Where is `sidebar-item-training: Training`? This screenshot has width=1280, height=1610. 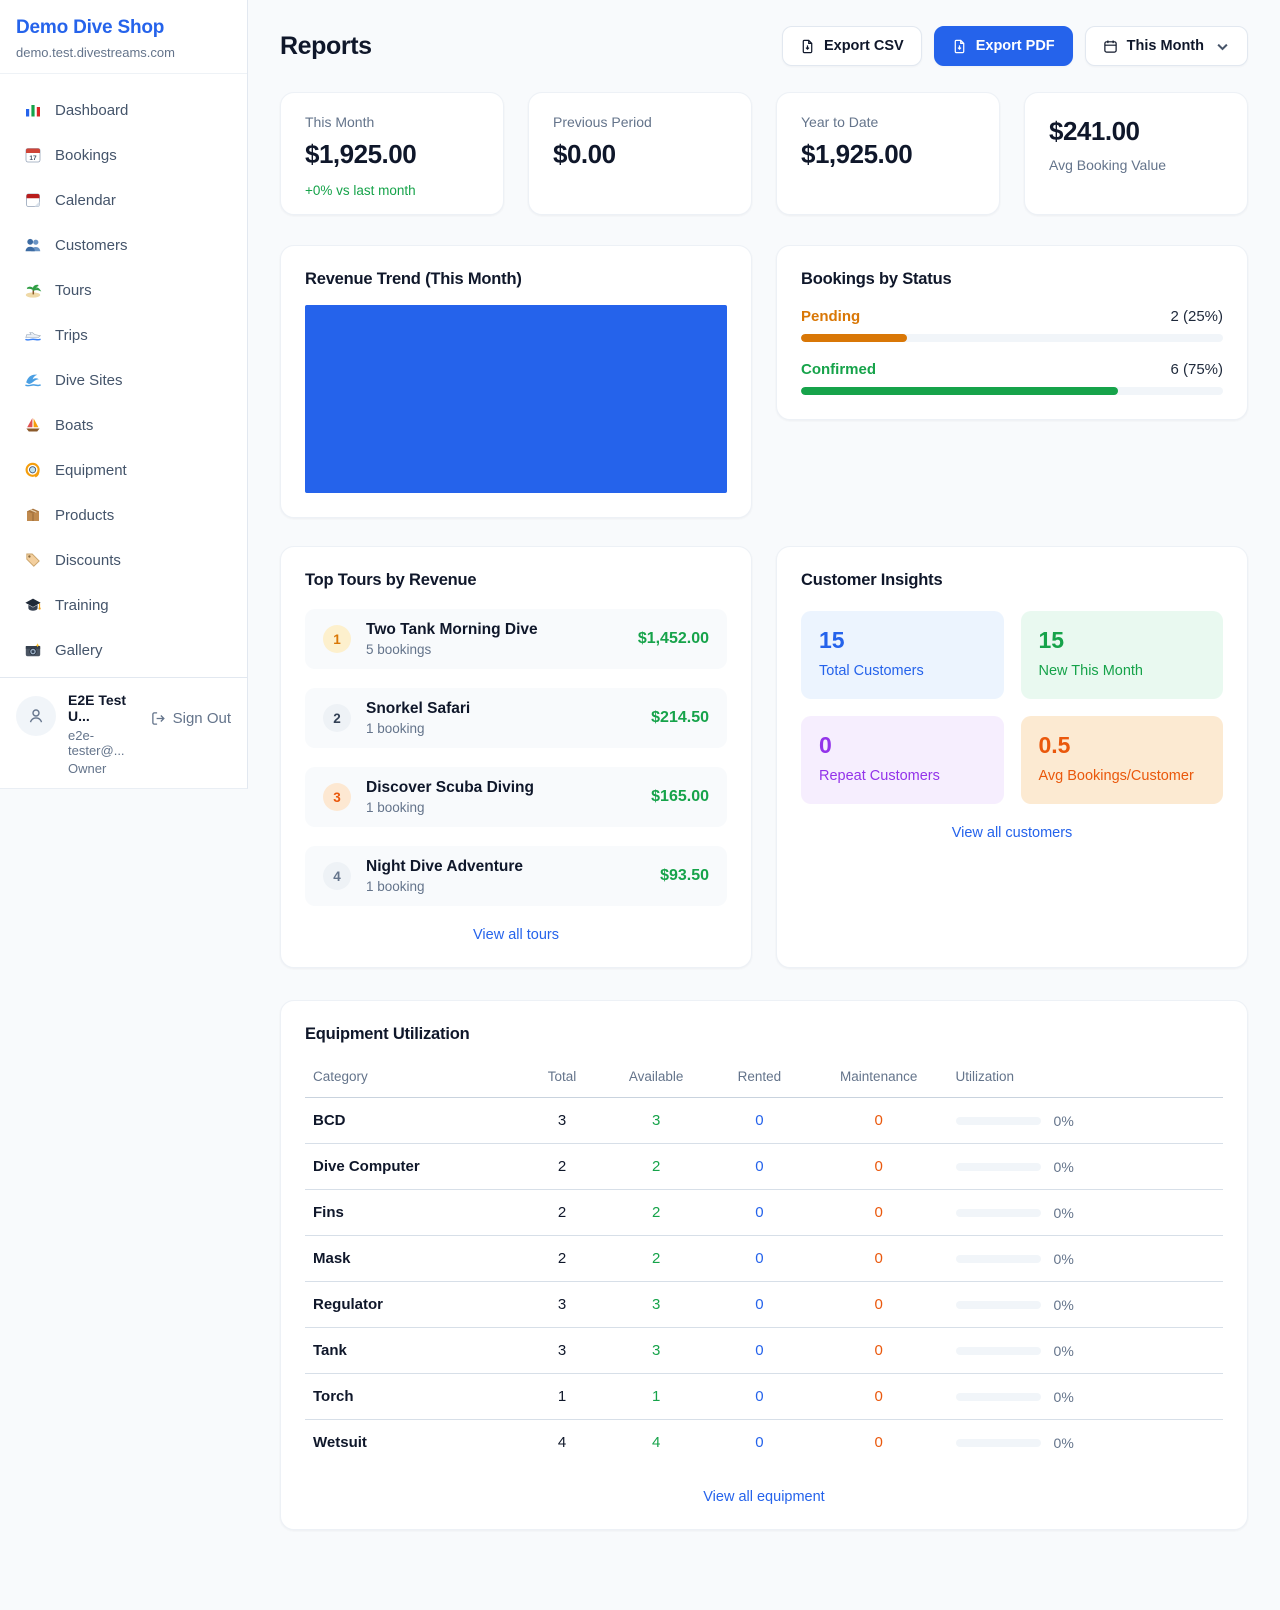
sidebar-item-training: Training is located at coordinates (123, 605).